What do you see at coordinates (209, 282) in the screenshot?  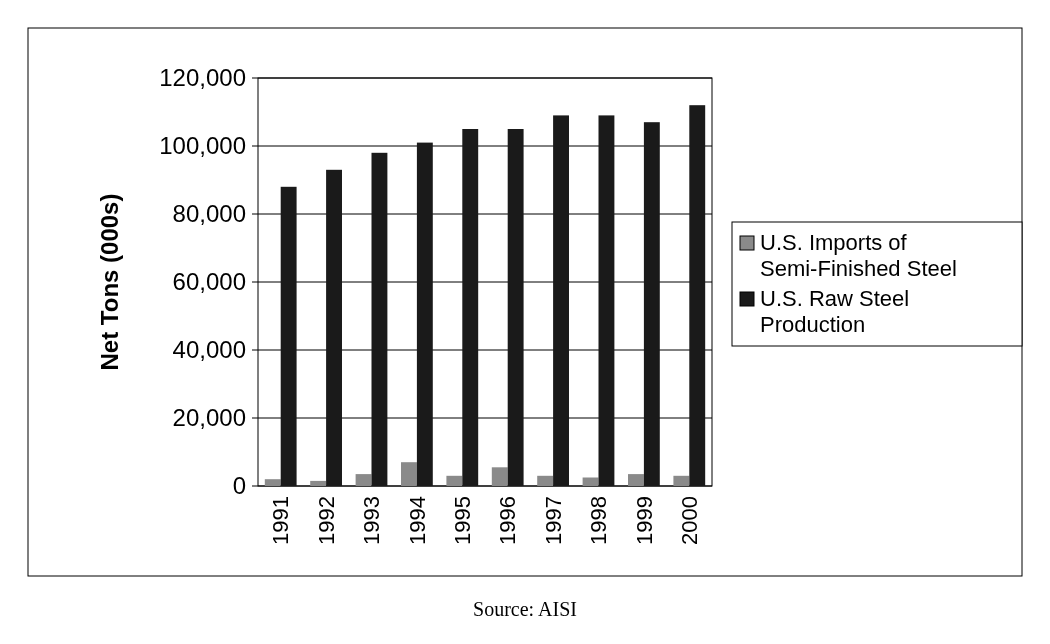 I see `y-tick-label: 60,000` at bounding box center [209, 282].